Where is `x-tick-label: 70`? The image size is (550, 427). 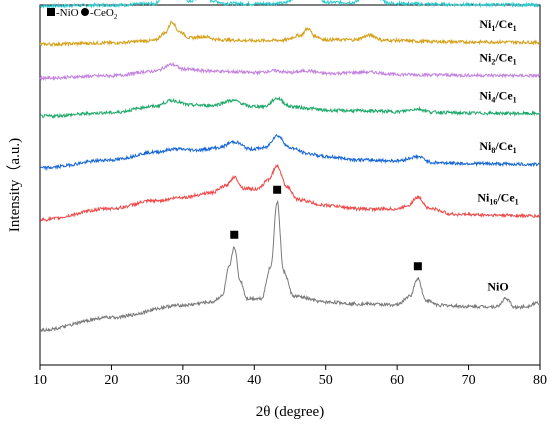 x-tick-label: 70 is located at coordinates (469, 380).